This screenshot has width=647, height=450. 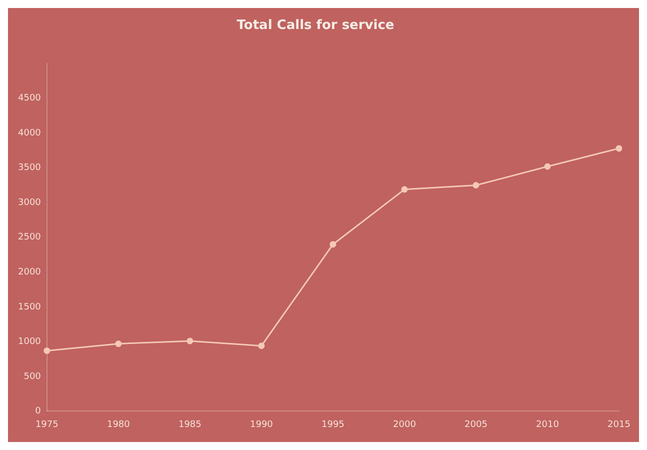 I want to click on y-tick-label: 500, so click(x=33, y=377).